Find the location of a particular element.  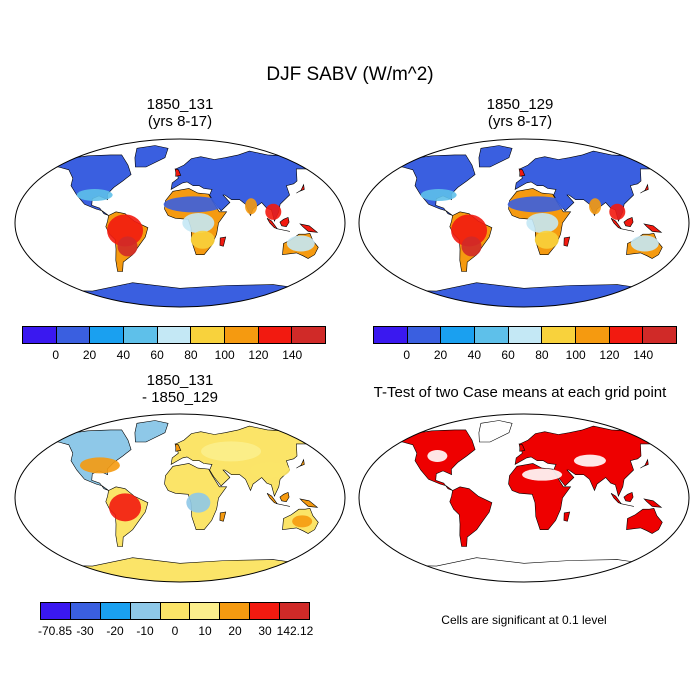

colorbar-tick-label: 140 is located at coordinates (643, 355).